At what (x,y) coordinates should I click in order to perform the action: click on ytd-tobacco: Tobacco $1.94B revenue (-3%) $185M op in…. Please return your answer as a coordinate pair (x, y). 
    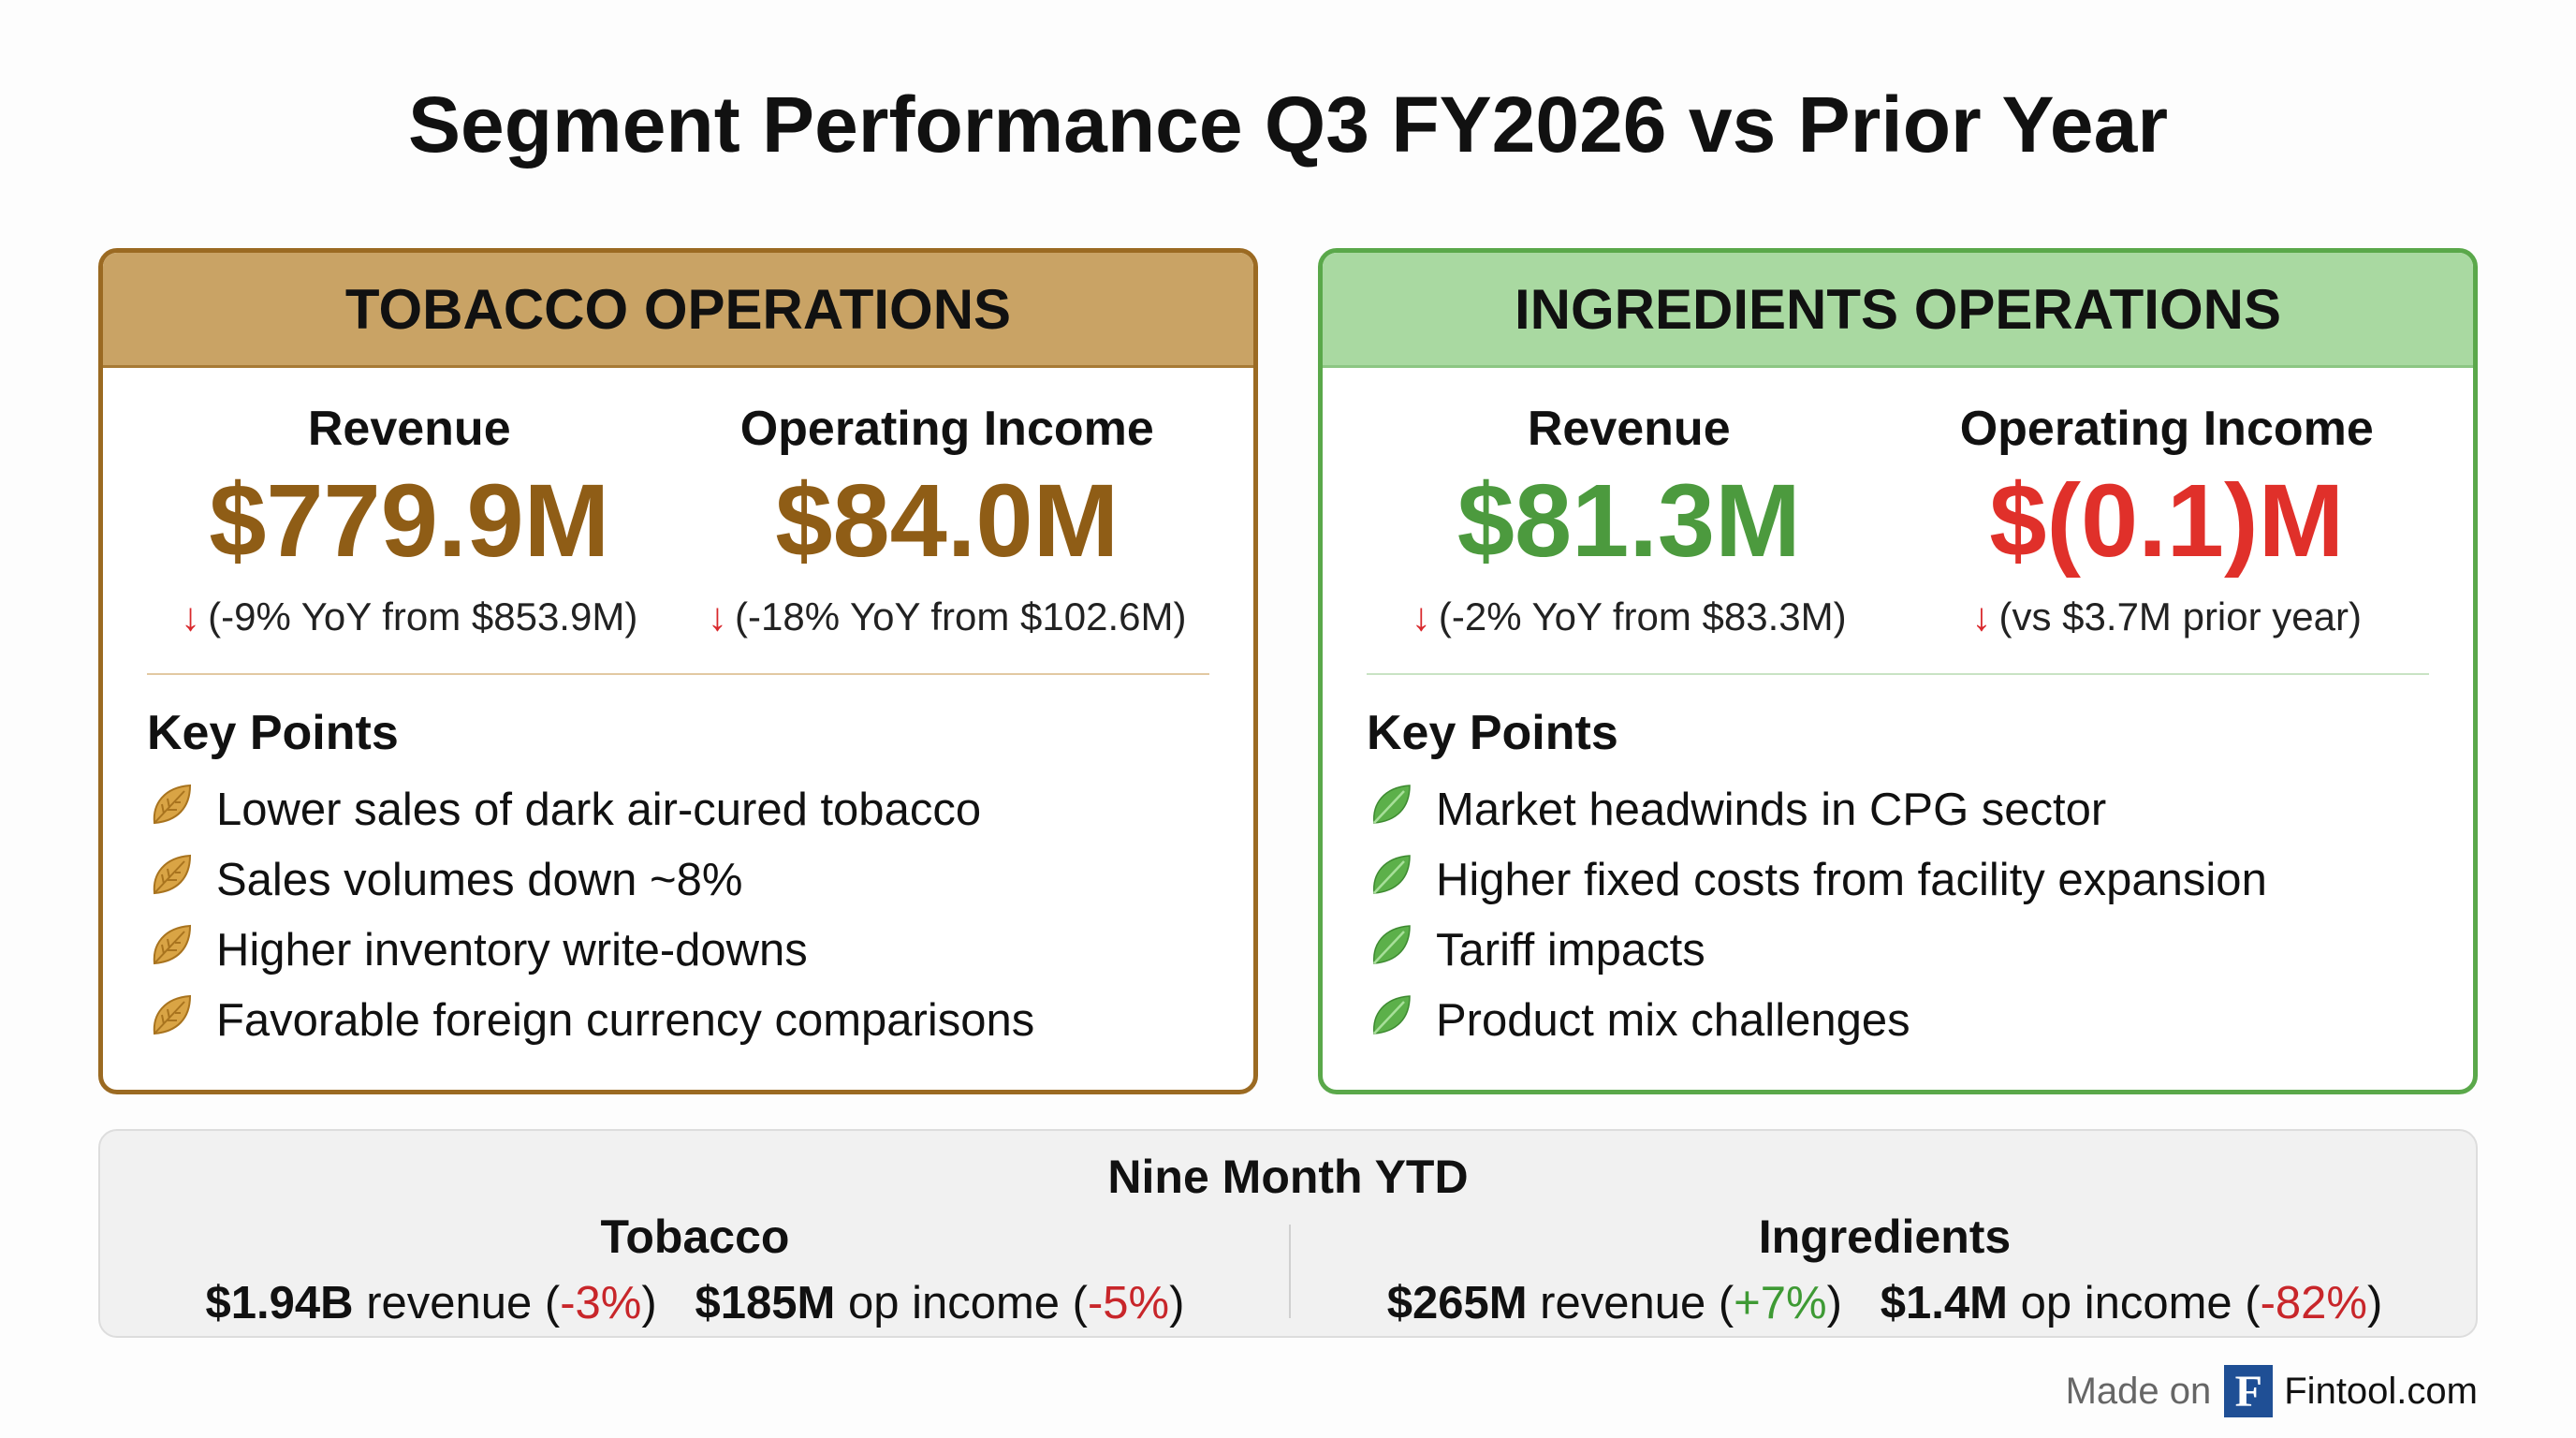
    Looking at the image, I should click on (695, 1269).